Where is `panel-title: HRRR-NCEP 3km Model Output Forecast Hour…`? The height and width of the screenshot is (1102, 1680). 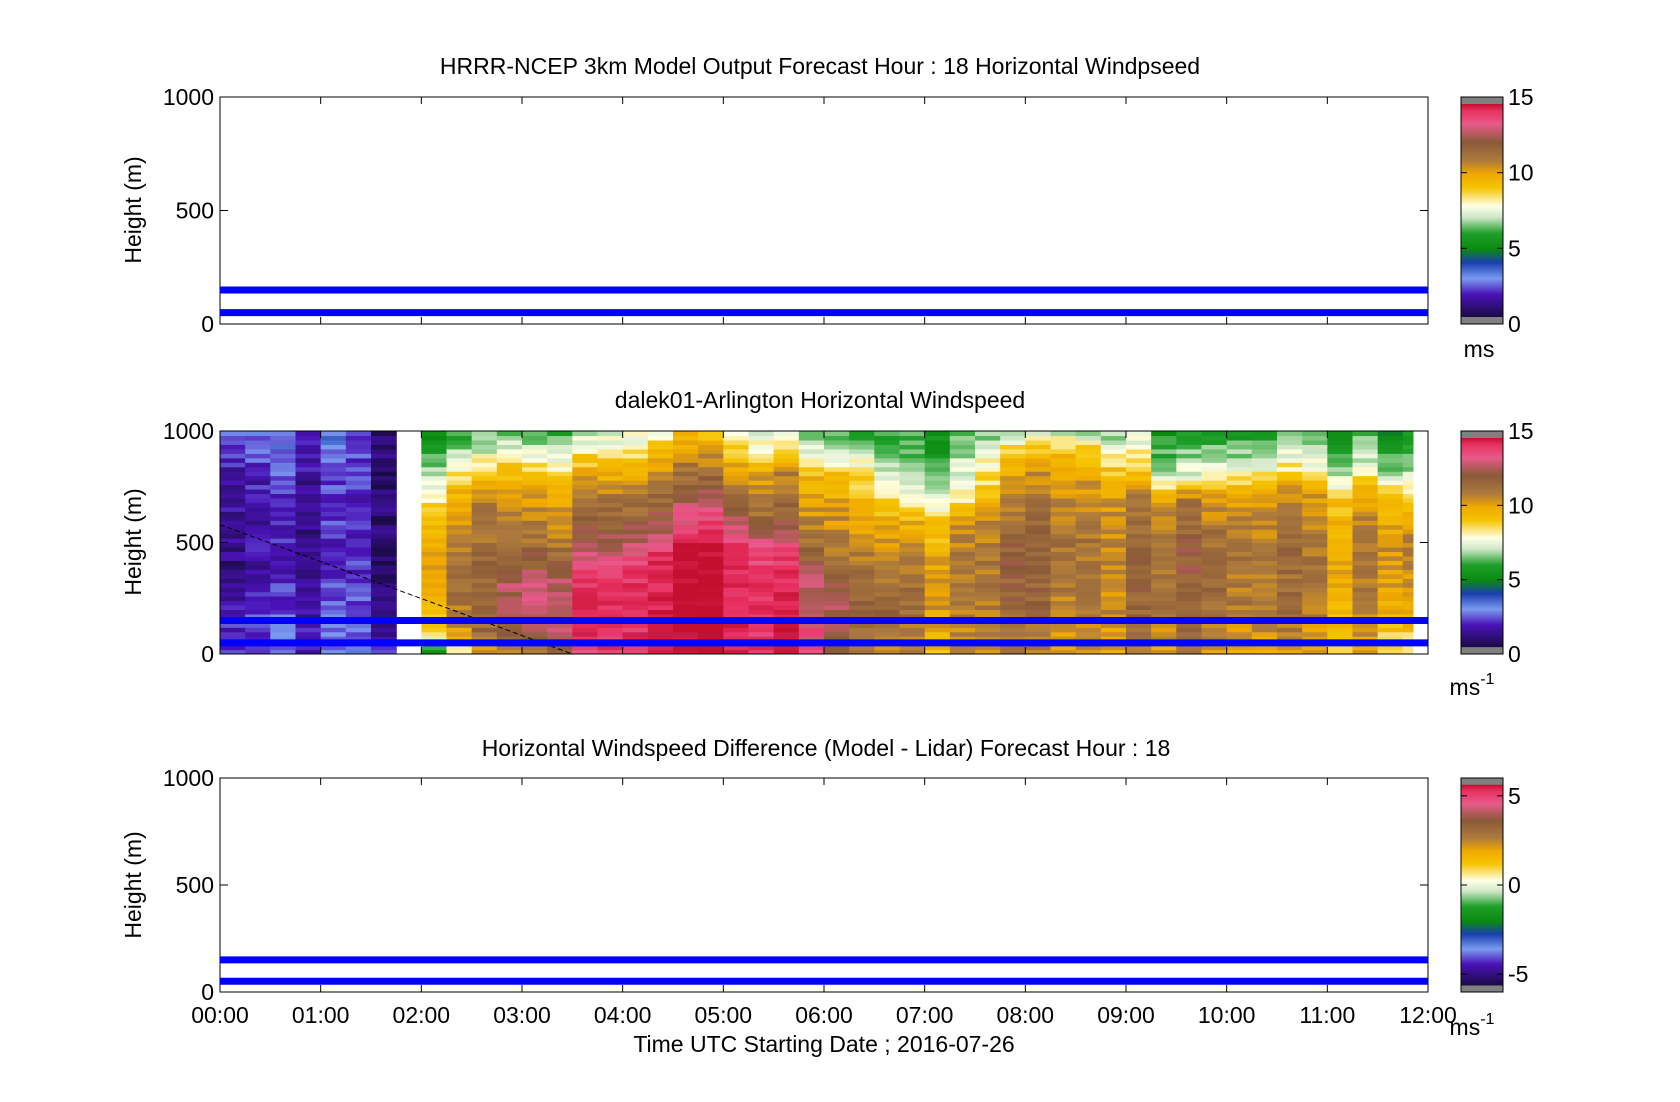 panel-title: HRRR-NCEP 3km Model Output Forecast Hour… is located at coordinates (820, 66).